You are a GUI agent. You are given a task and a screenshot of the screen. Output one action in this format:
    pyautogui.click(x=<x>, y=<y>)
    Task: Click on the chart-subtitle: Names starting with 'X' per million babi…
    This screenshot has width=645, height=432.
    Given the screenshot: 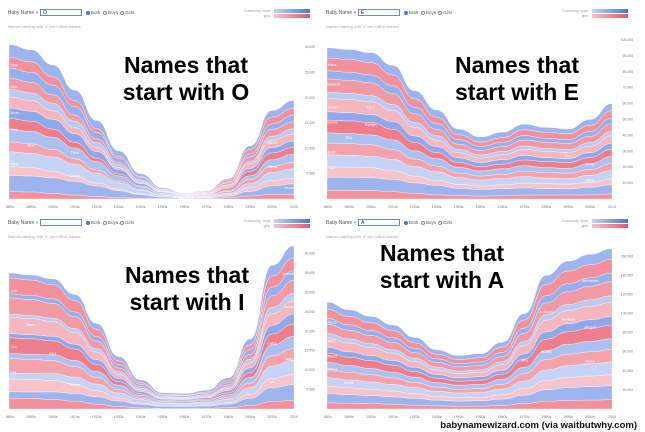 What is the action you would take?
    pyautogui.click(x=44, y=26)
    